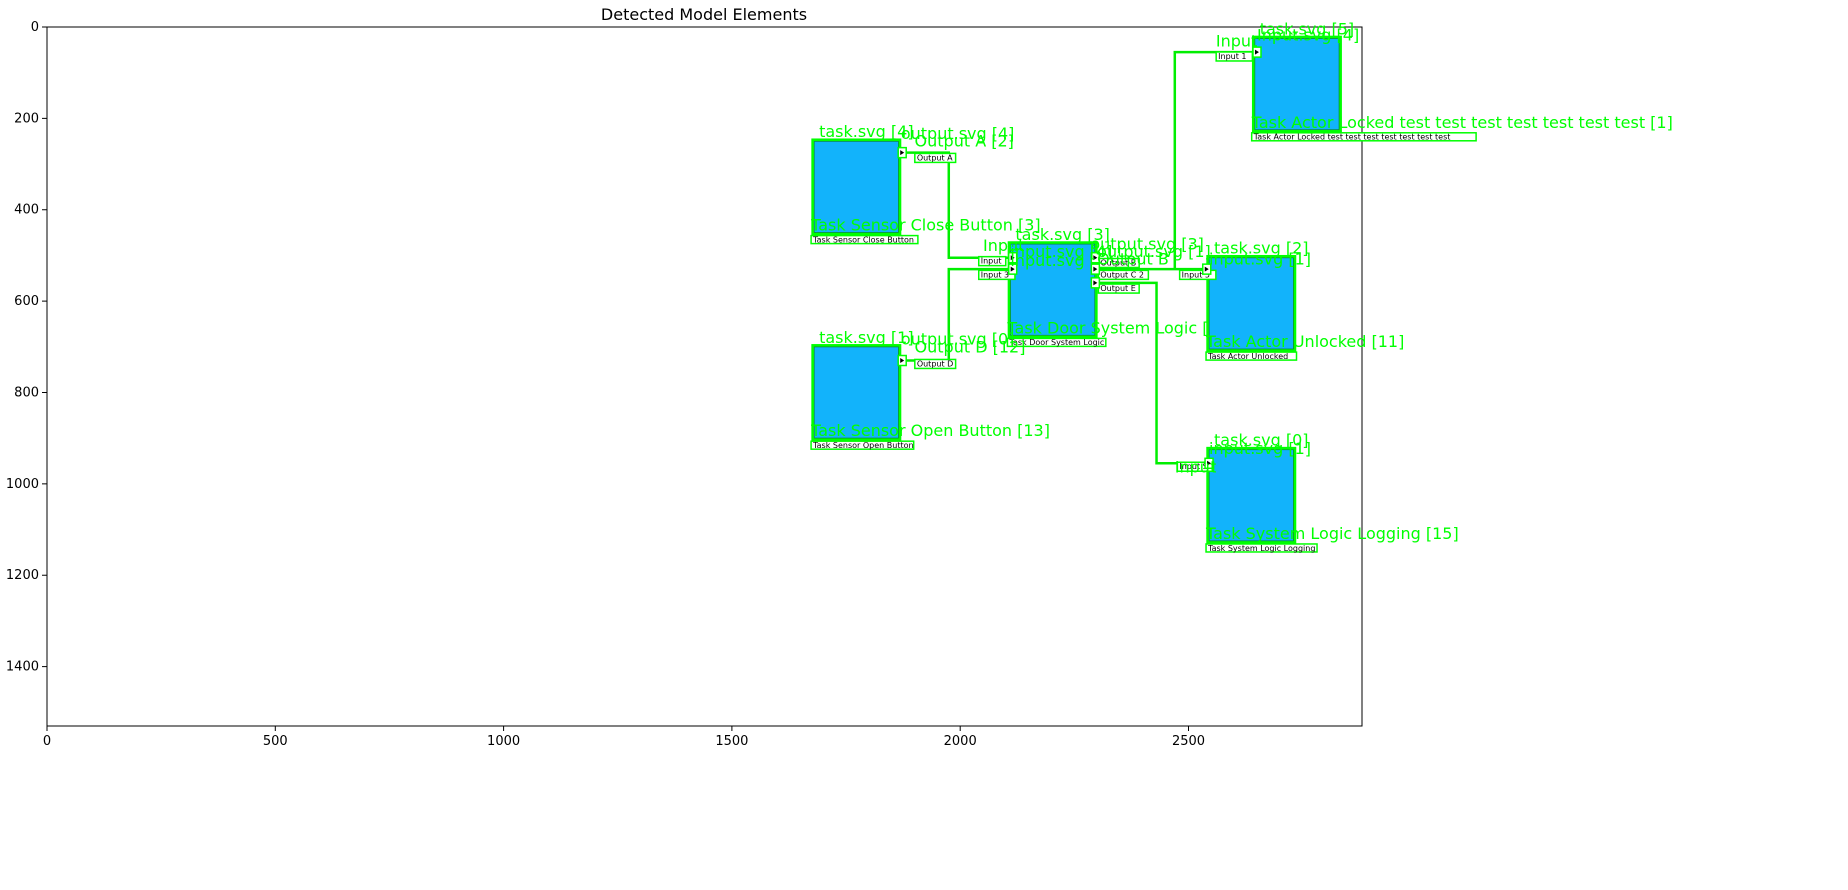 The height and width of the screenshot is (890, 1848). What do you see at coordinates (26, 301) in the screenshot?
I see `y-tick-label: 600` at bounding box center [26, 301].